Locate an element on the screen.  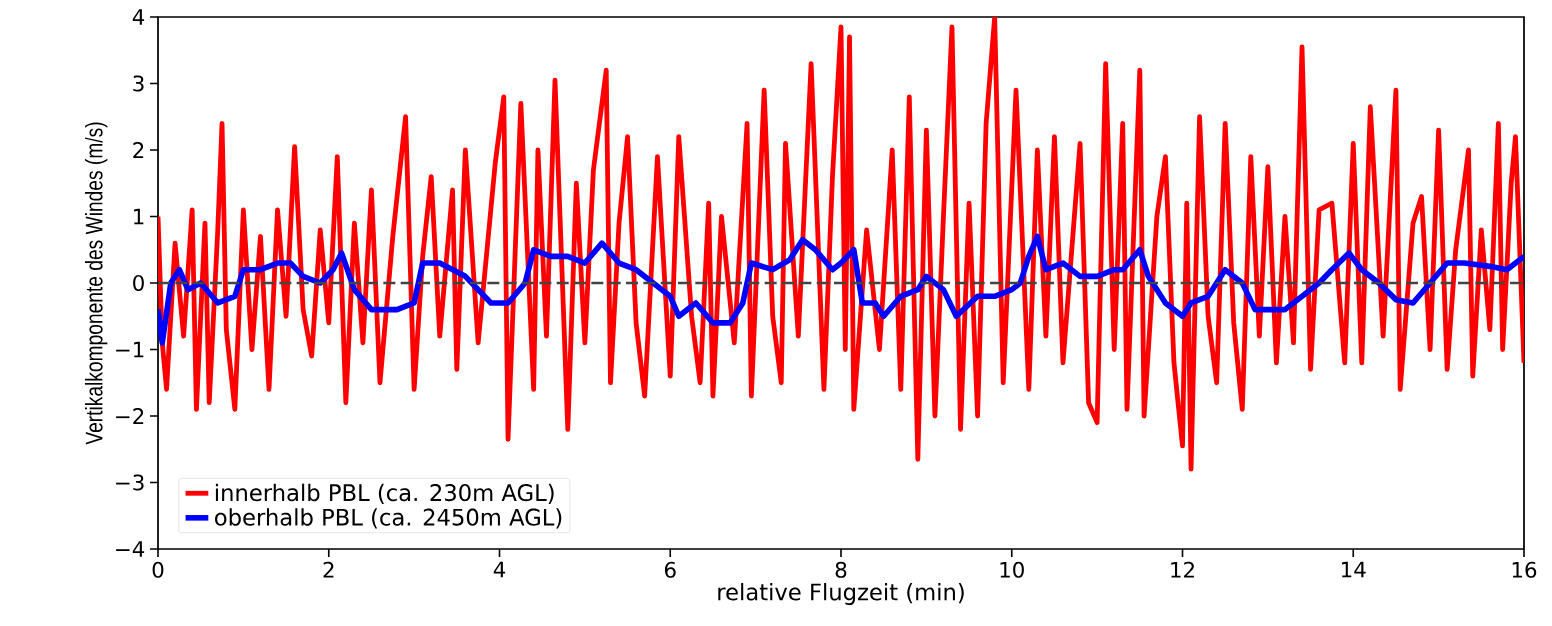
x-tick-label: 10 is located at coordinates (1012, 569).